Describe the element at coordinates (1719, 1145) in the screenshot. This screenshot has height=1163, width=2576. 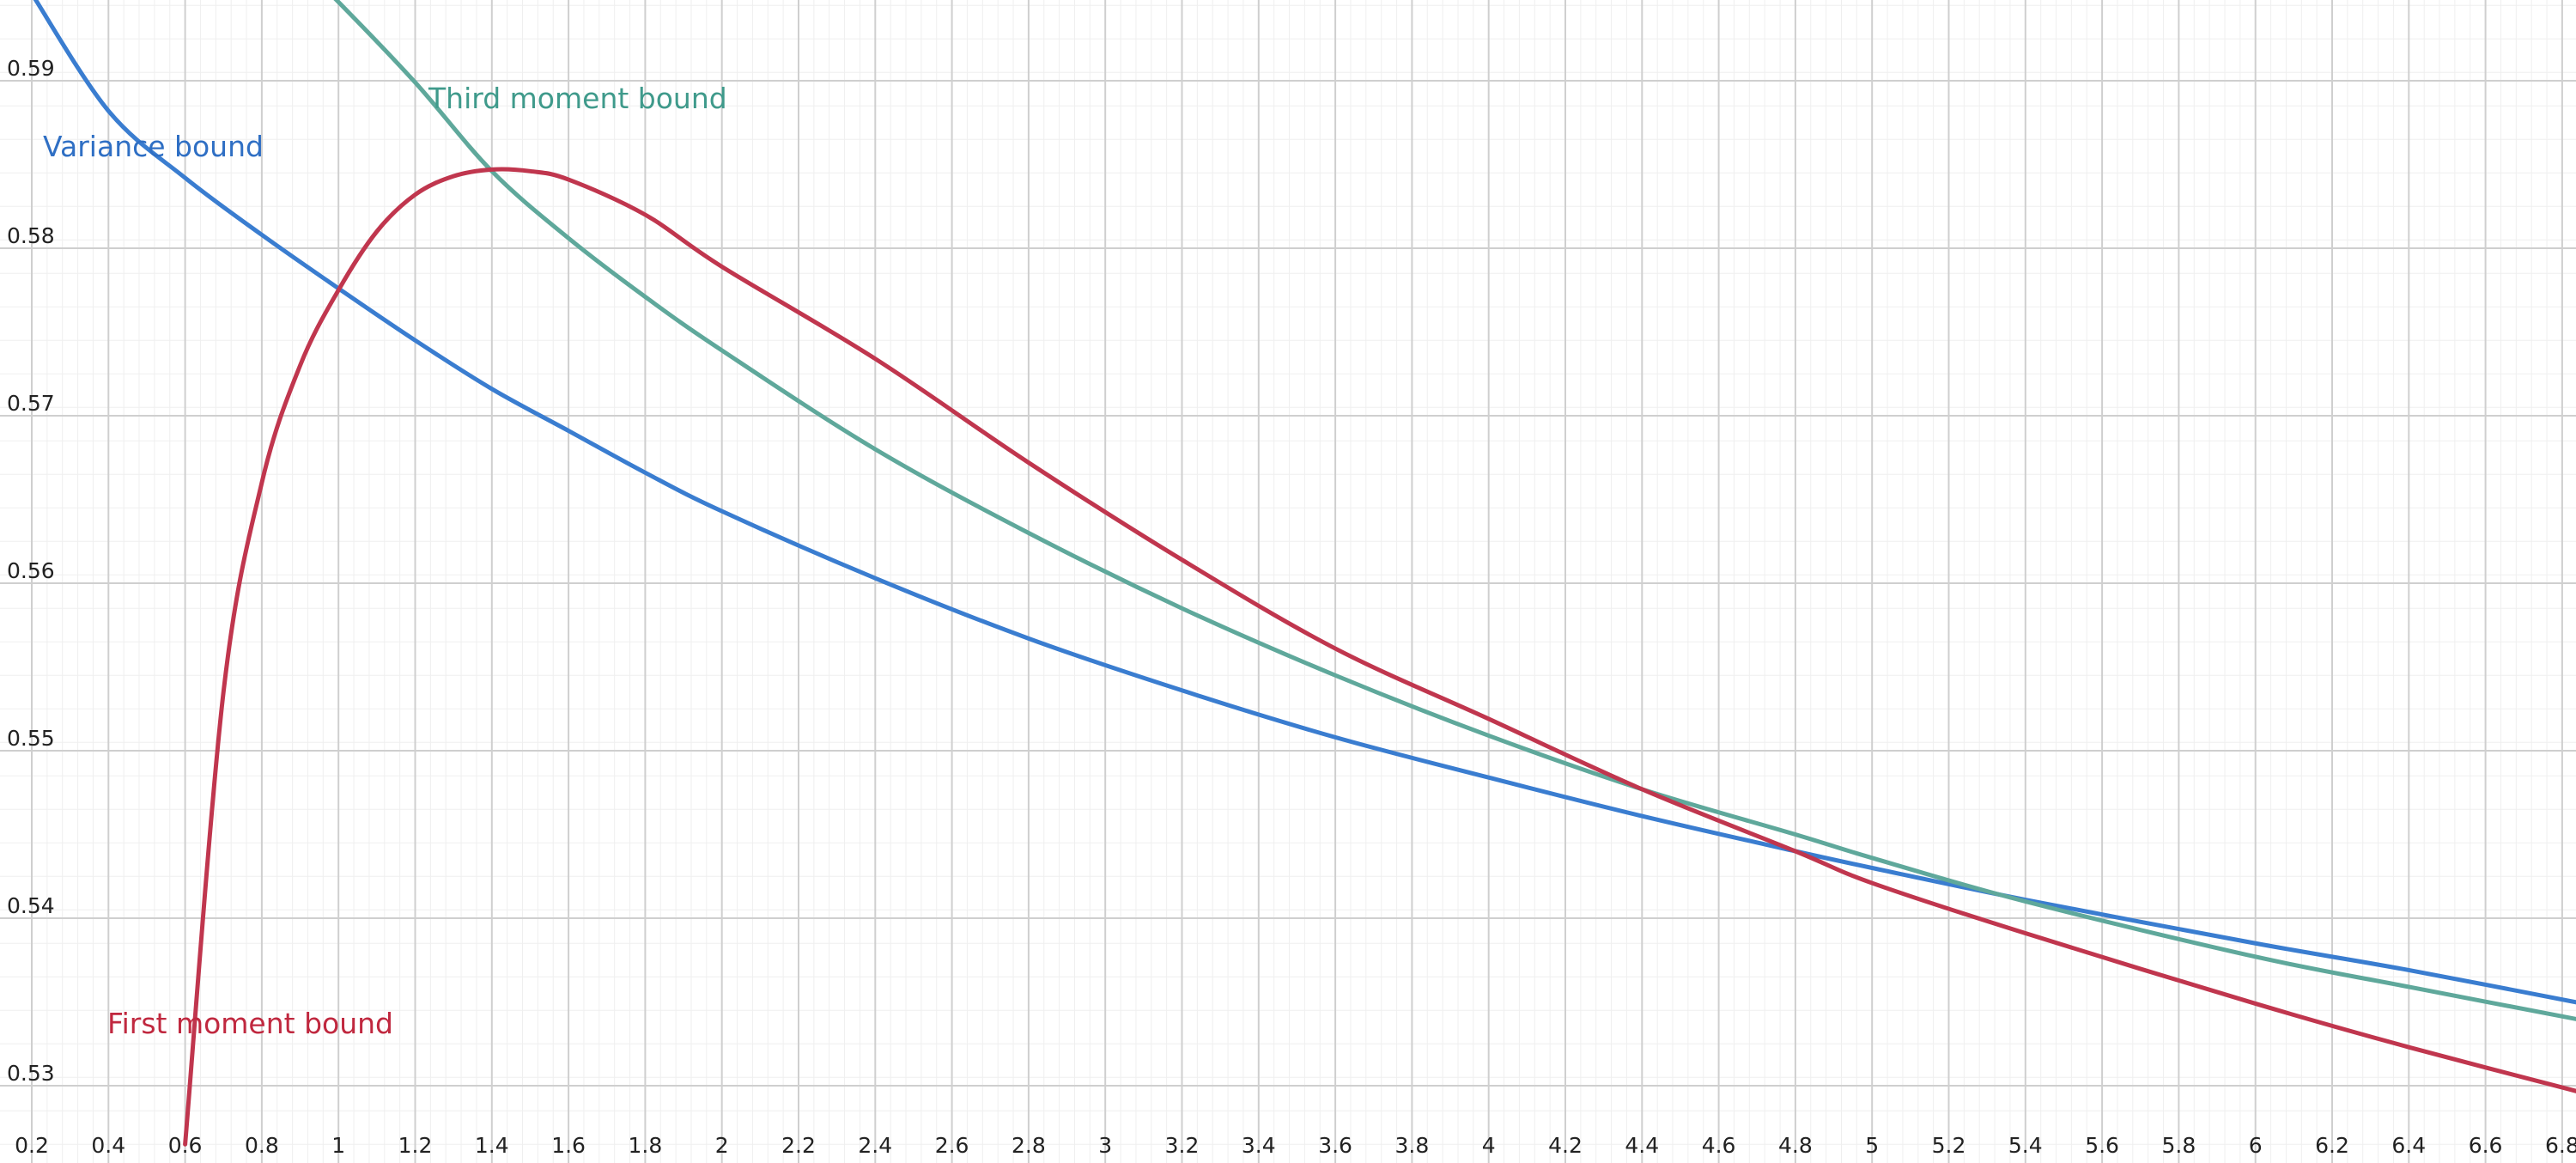
I see `x-tick-label: 4.6` at that location.